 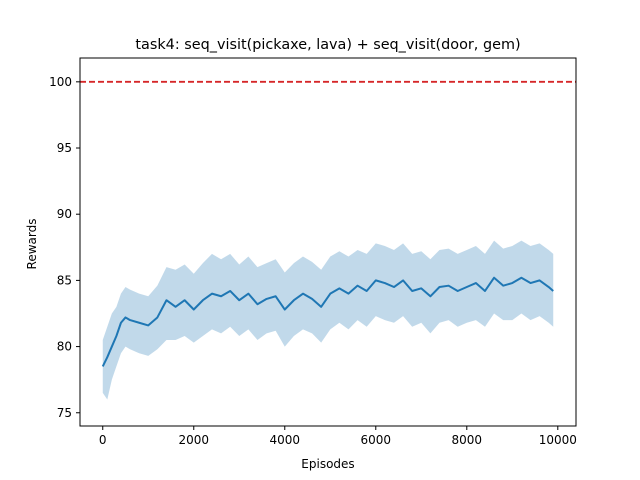 I want to click on y-tick-label: 90, so click(x=64, y=214).